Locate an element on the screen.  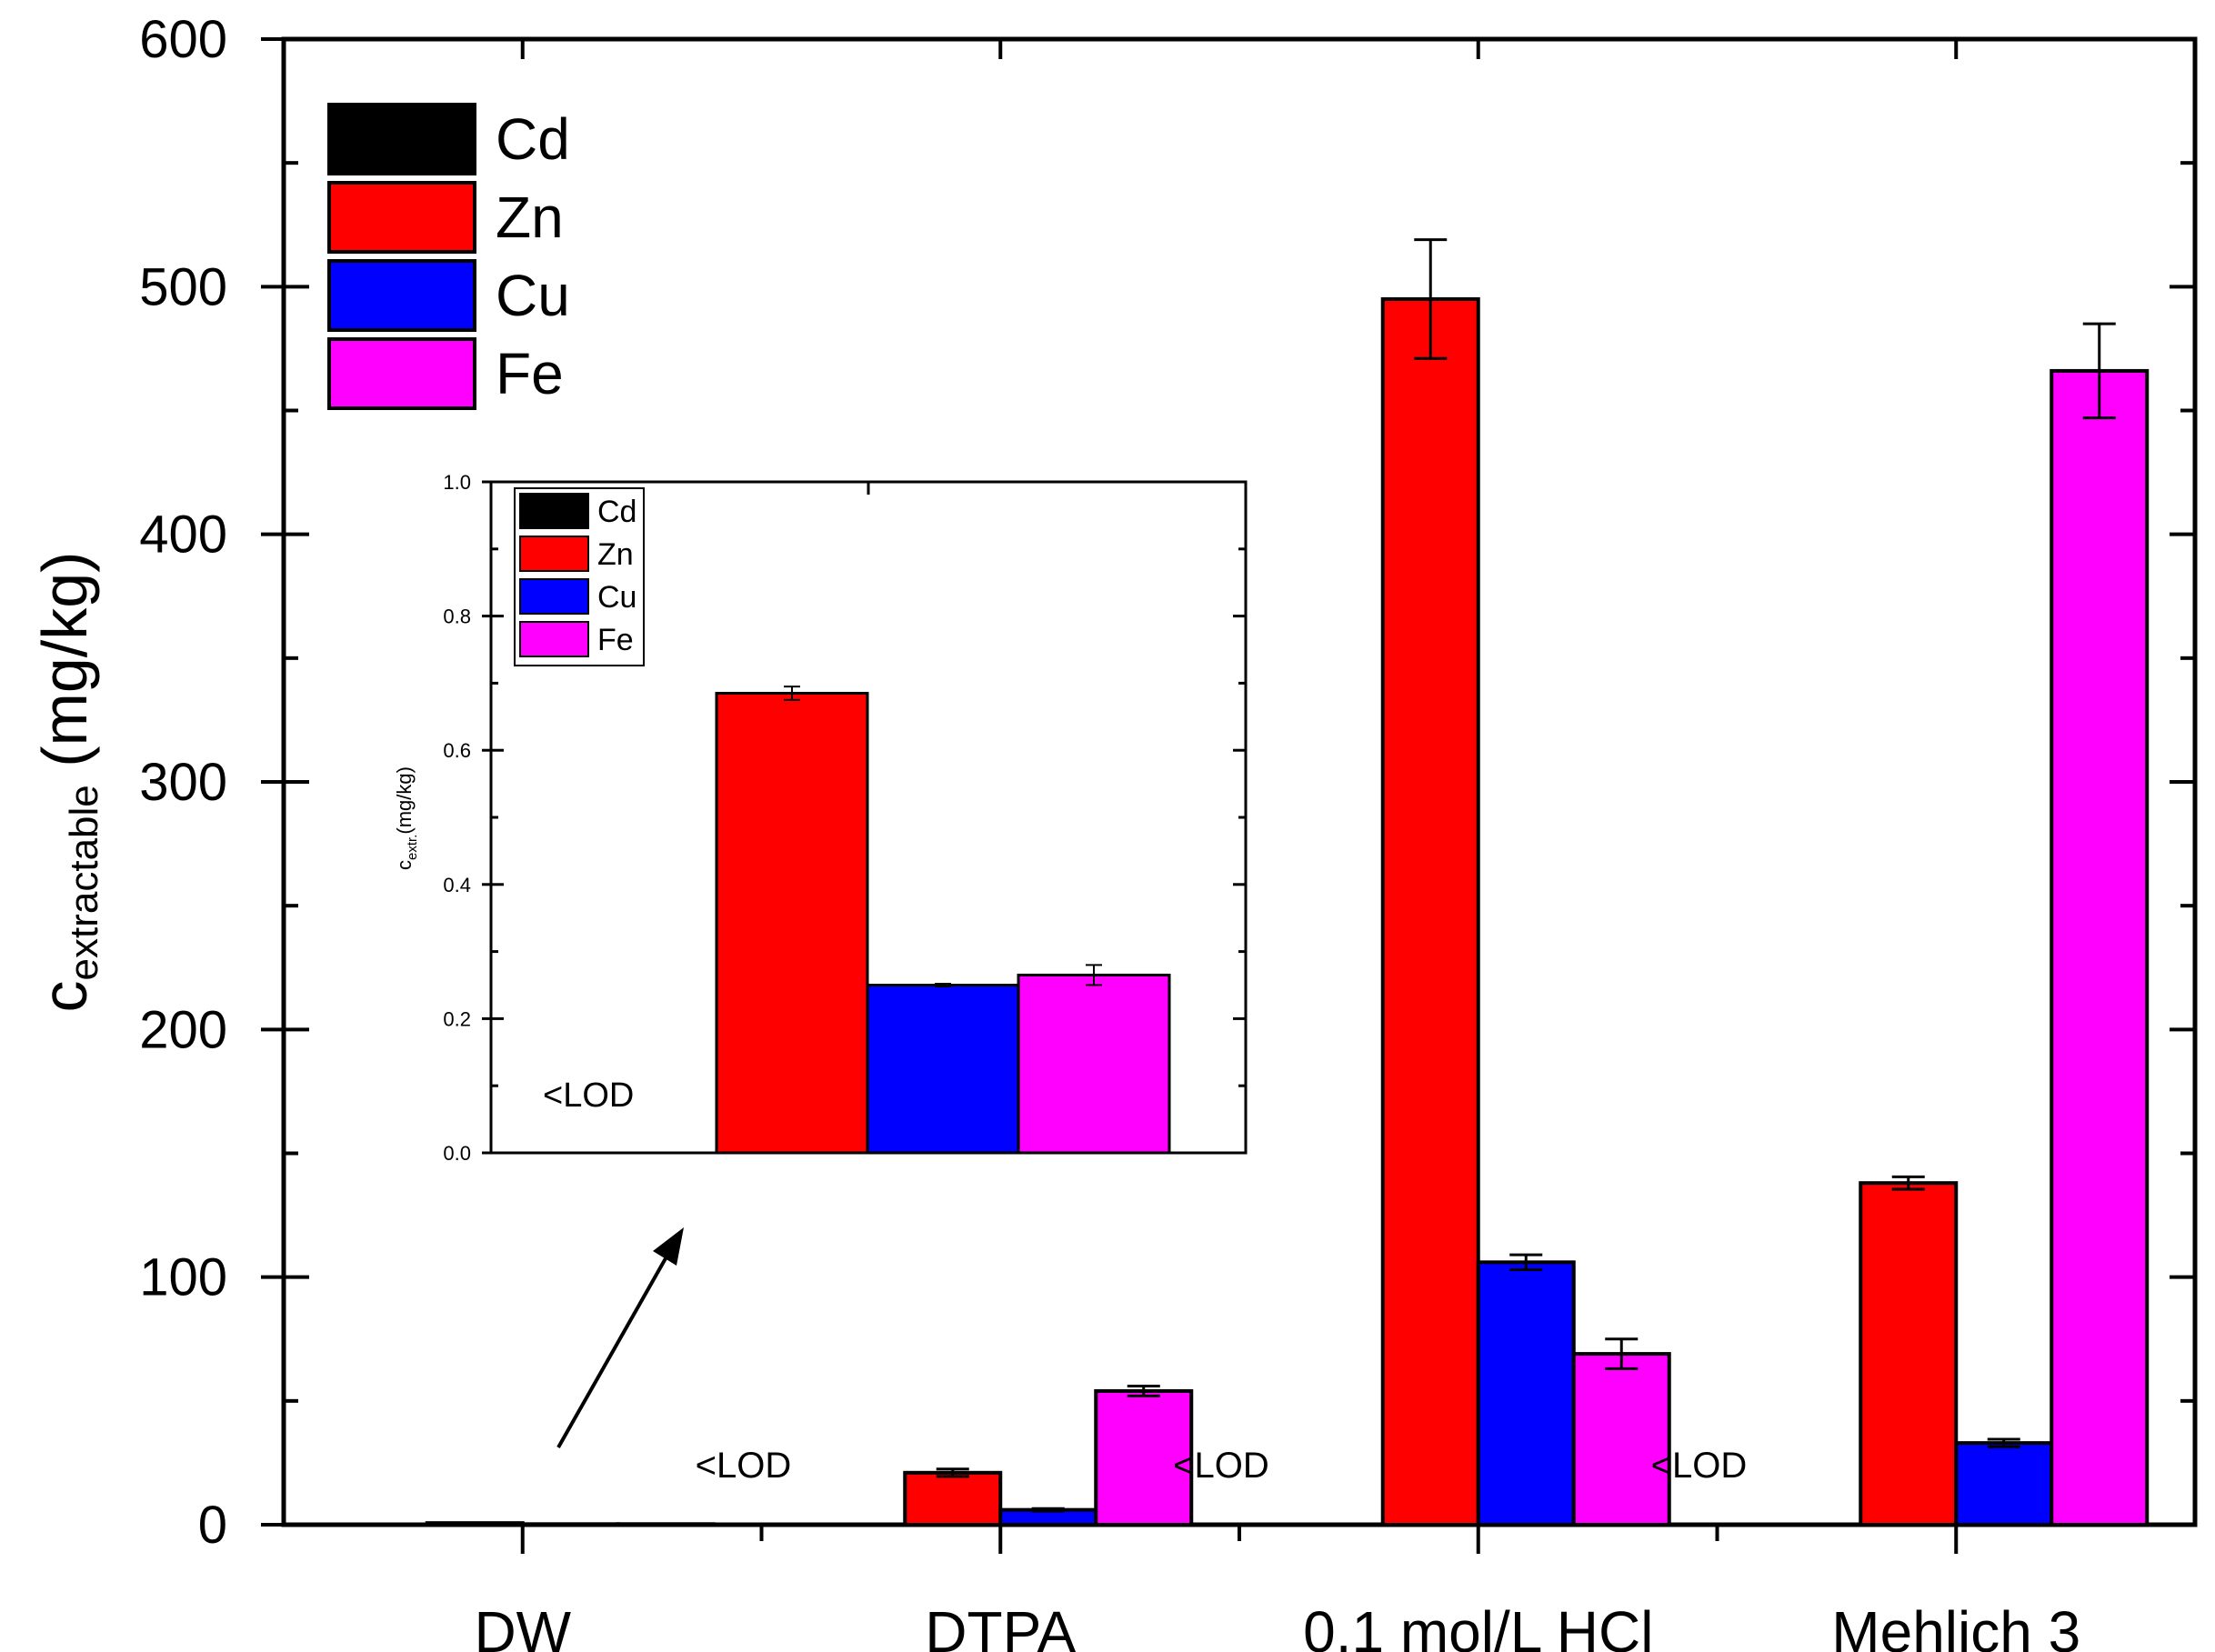
legend-label: Fe is located at coordinates (530, 373).